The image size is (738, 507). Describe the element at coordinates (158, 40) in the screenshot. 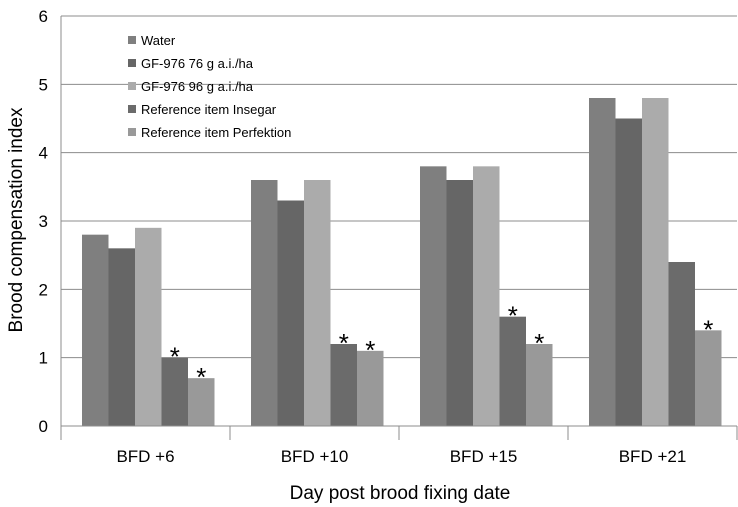

I see `legend-label: Water` at that location.